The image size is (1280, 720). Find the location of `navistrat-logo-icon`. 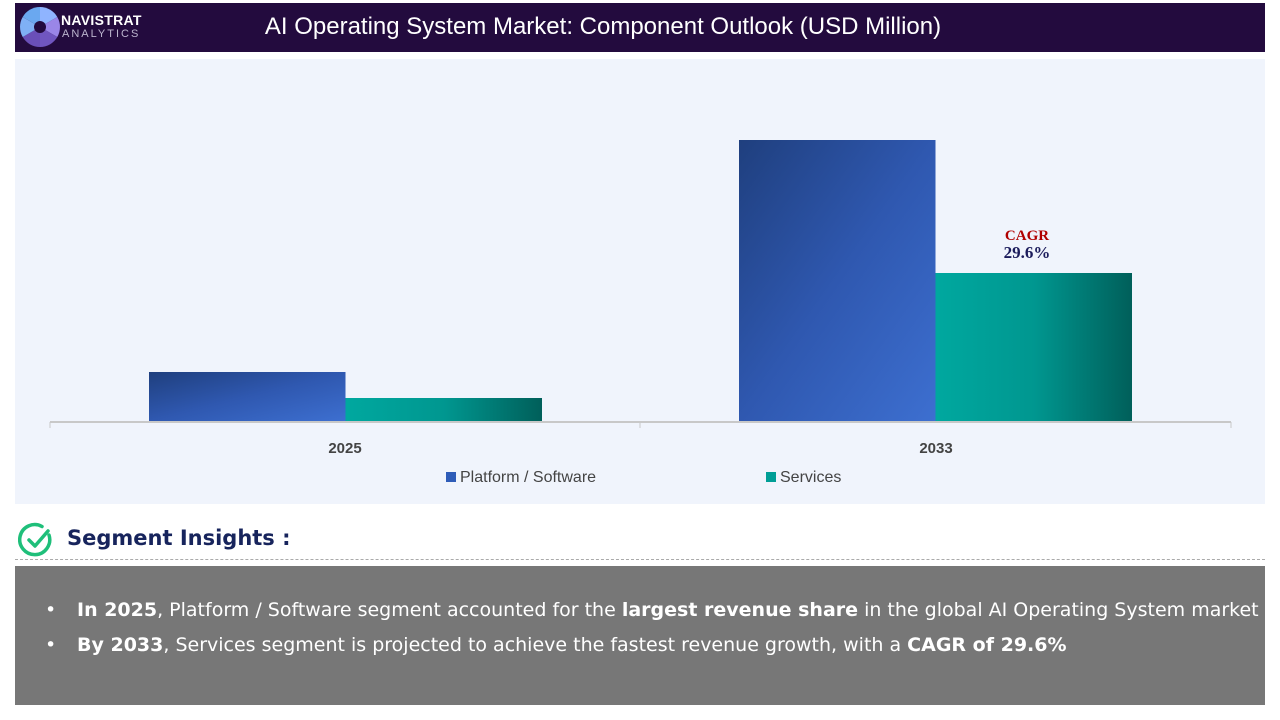

navistrat-logo-icon is located at coordinates (40, 27).